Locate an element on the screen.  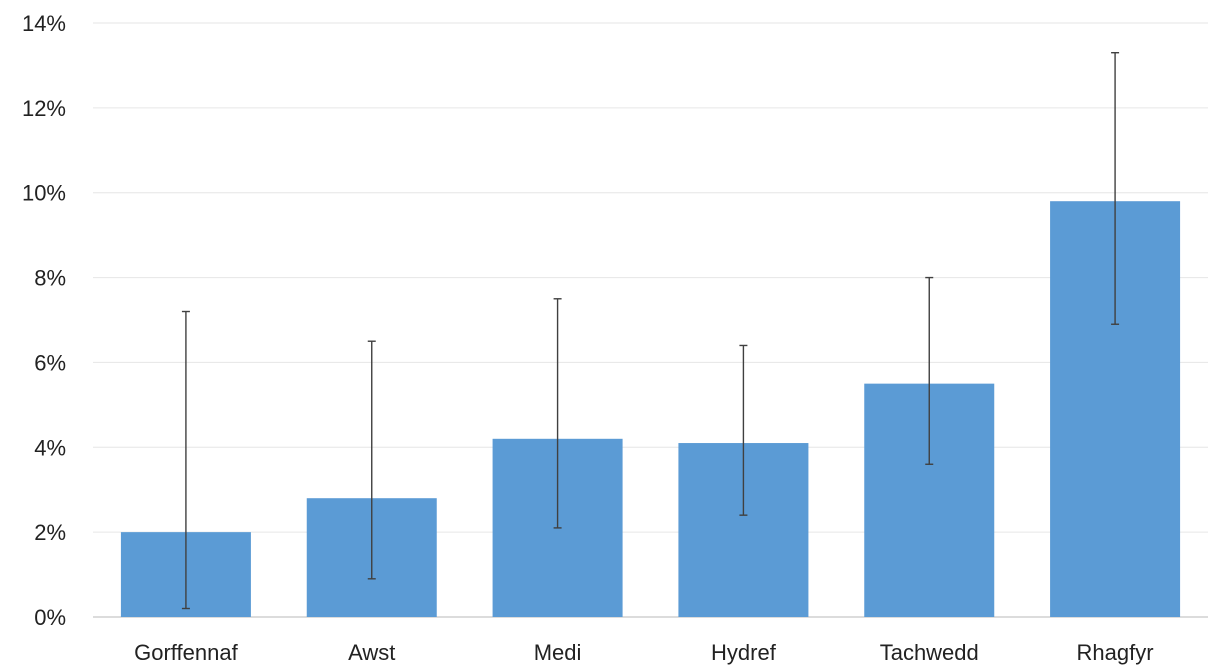
y-tick-label: 12% is located at coordinates (44, 108).